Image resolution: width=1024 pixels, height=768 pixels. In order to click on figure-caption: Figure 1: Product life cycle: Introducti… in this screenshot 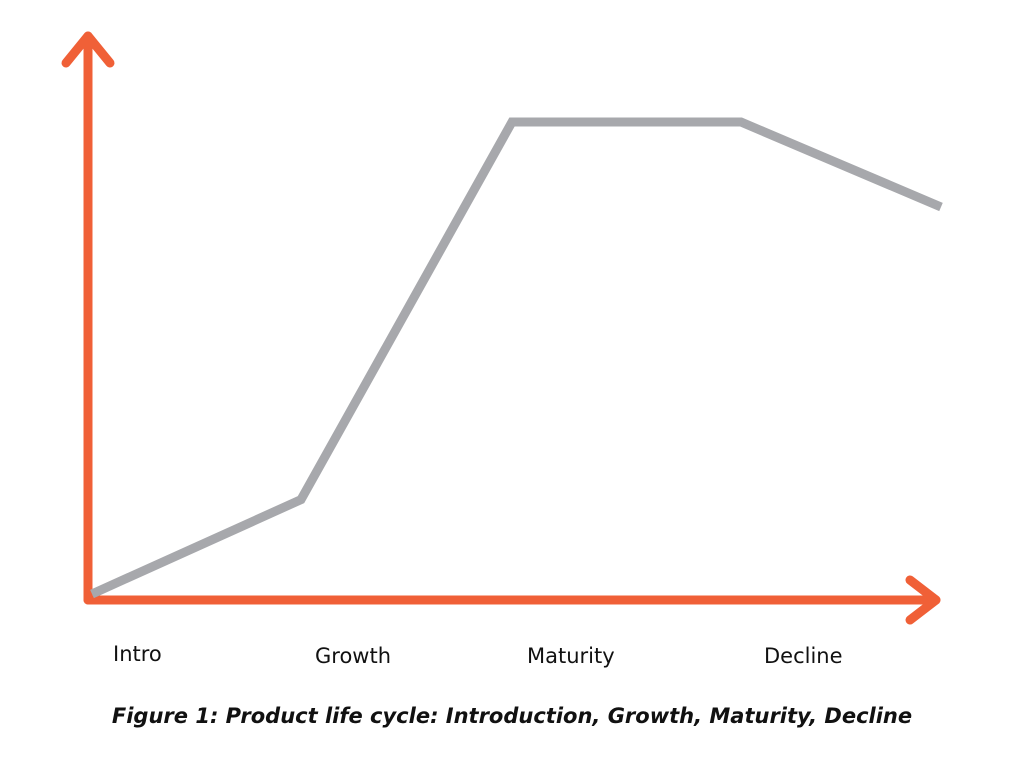, I will do `click(512, 716)`.